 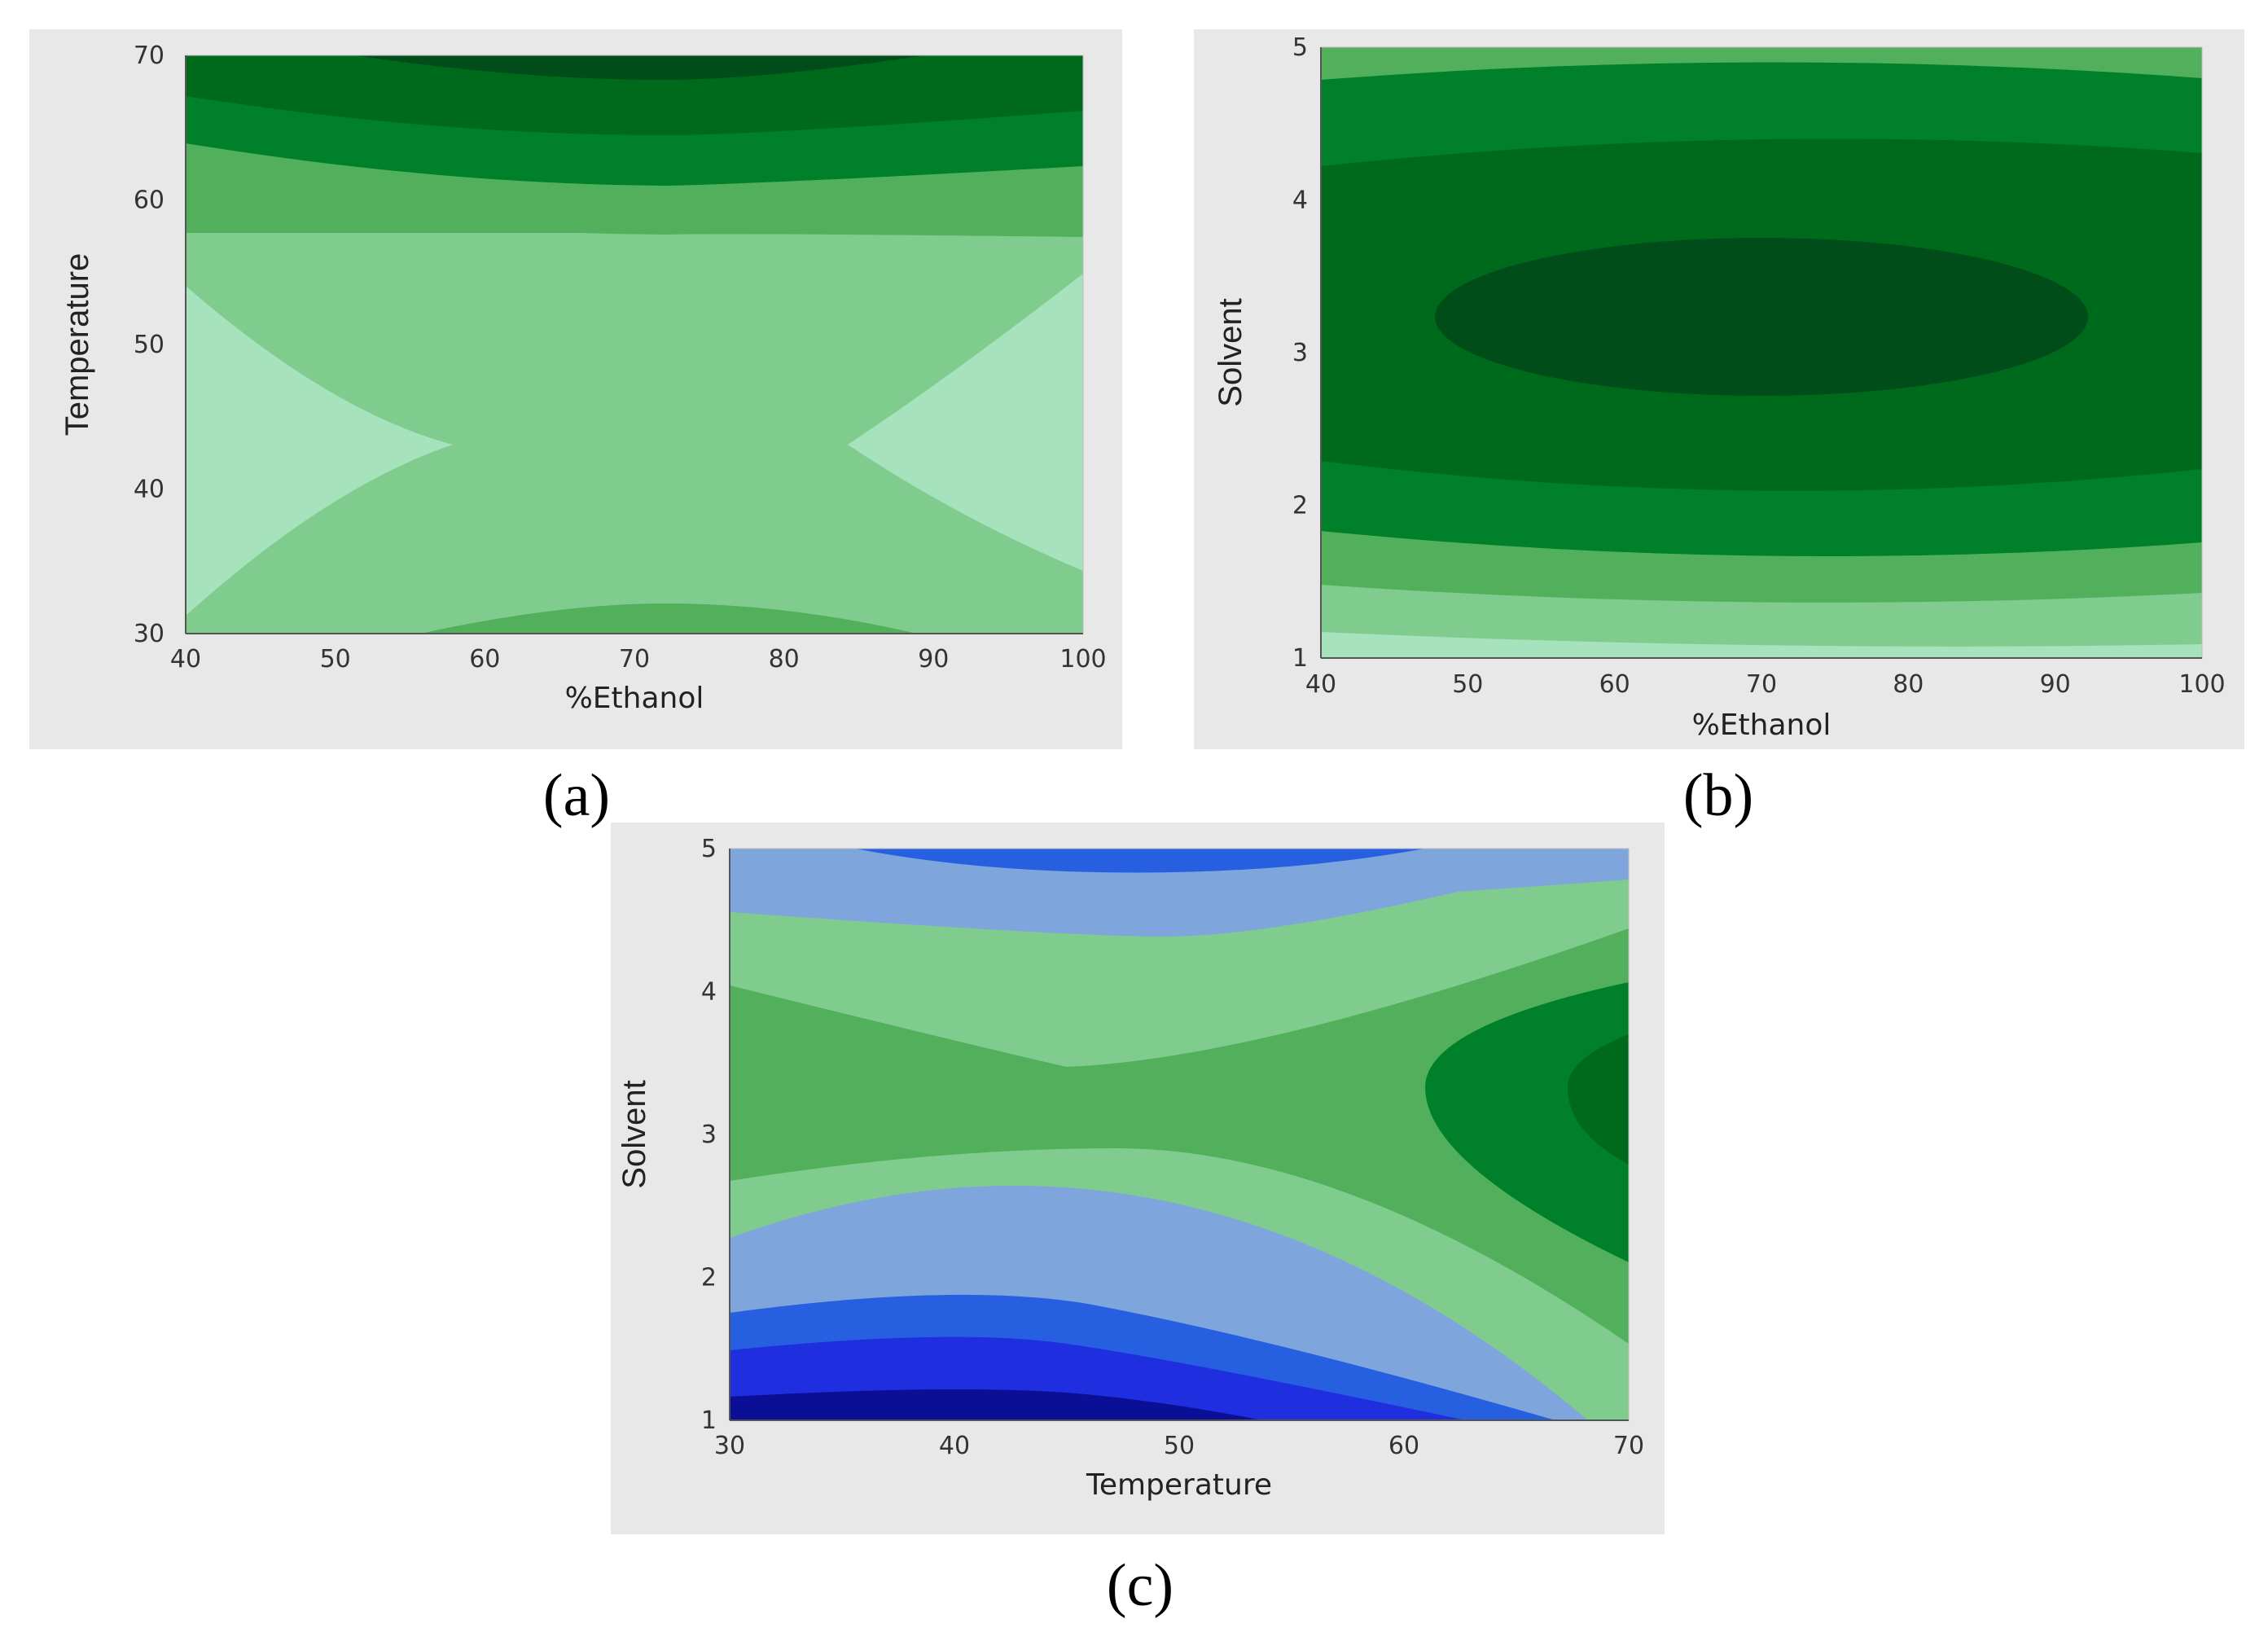 I want to click on x-axis-c: 30 40 50 60 70 Temperature, so click(x=1179, y=1460).